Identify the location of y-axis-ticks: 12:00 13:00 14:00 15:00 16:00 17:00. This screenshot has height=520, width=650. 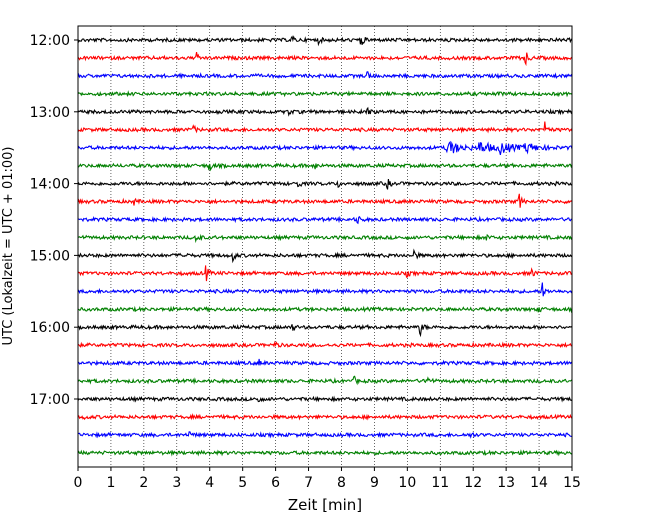
(54, 220).